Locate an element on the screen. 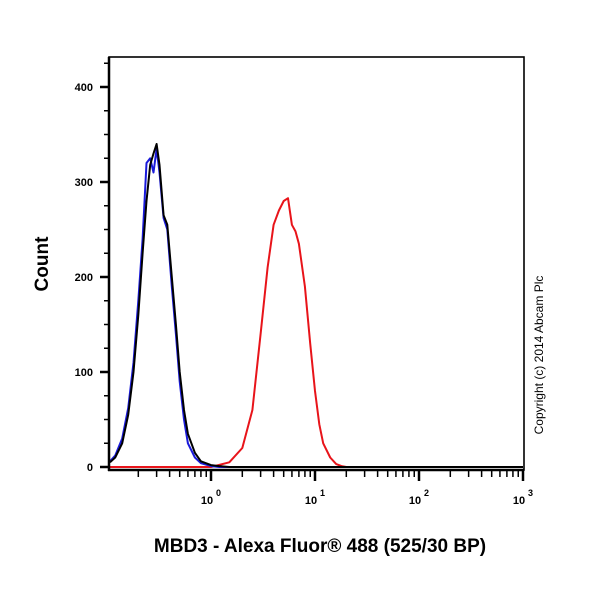 Image resolution: width=600 pixels, height=600 pixels. copyright-annotation: Copyright (c) 2014 Abcam Plc is located at coordinates (539, 355).